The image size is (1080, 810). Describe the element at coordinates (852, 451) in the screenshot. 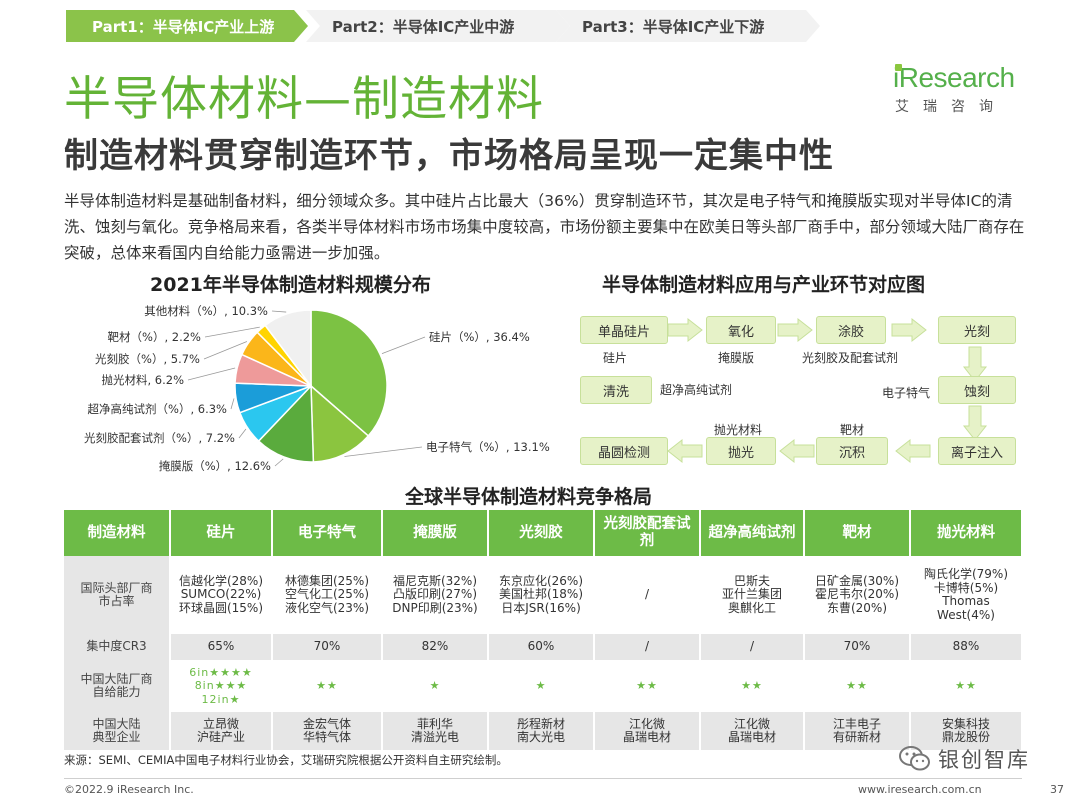

I see `flow-box-deposition: 沉积` at that location.